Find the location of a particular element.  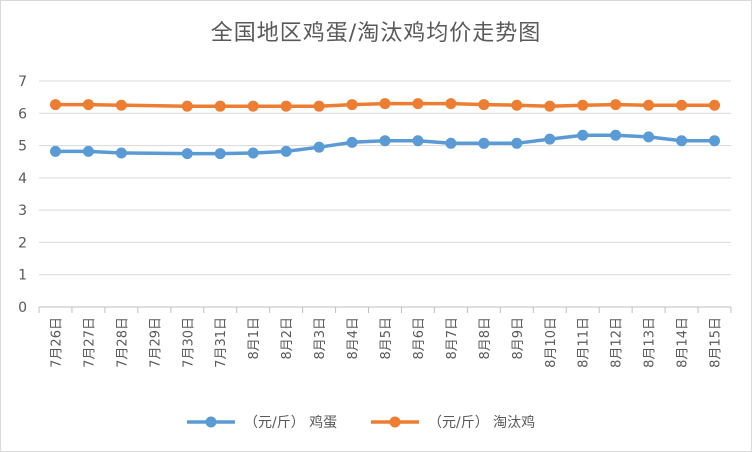

x-tick-label: 8月7日 is located at coordinates (452, 338).